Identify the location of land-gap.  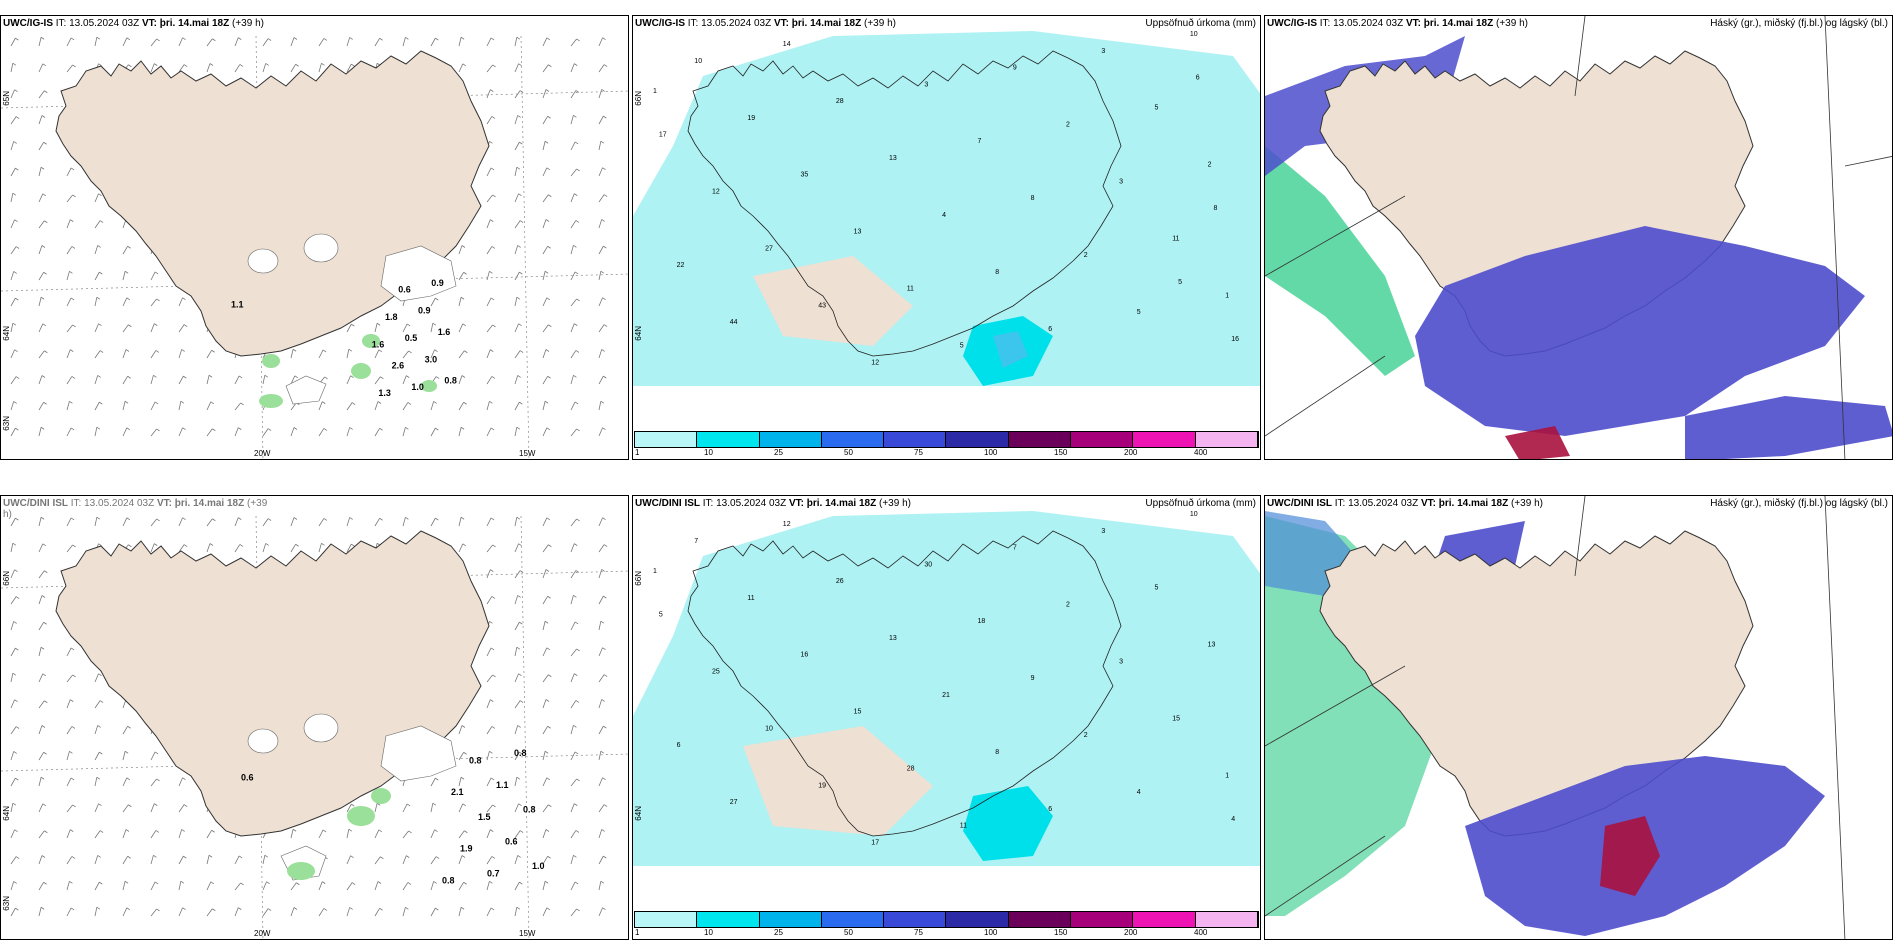
(838, 781).